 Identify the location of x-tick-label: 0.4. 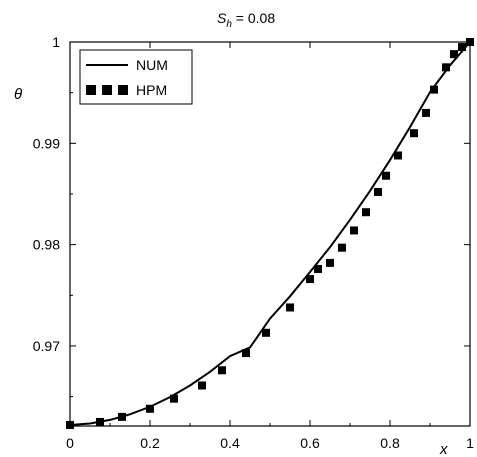
(230, 443).